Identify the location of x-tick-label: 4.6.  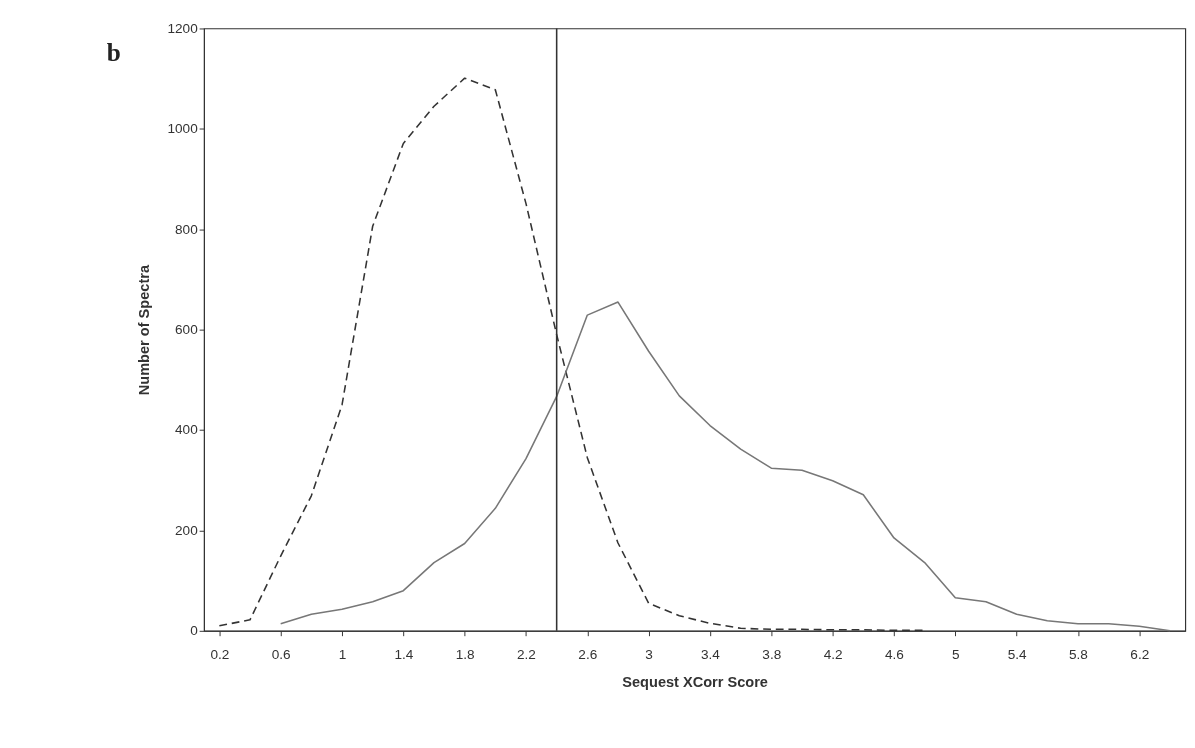
(894, 654).